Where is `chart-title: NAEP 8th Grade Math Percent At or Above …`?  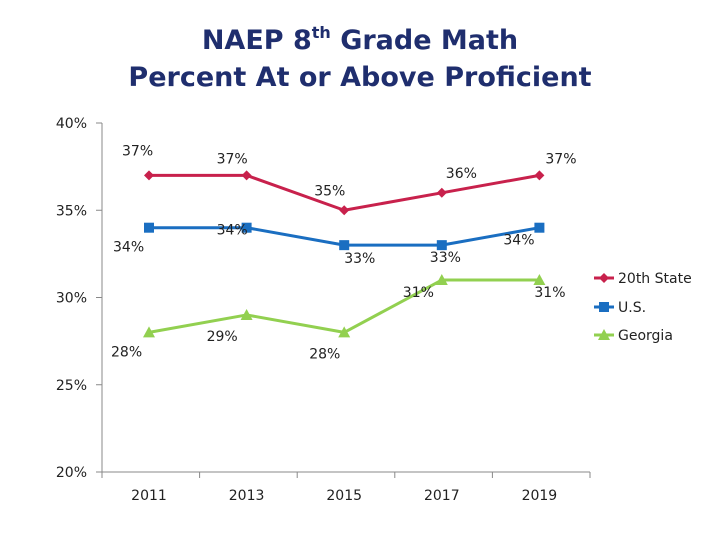
chart-title: NAEP 8th Grade Math Percent At or Above … is located at coordinates (360, 59).